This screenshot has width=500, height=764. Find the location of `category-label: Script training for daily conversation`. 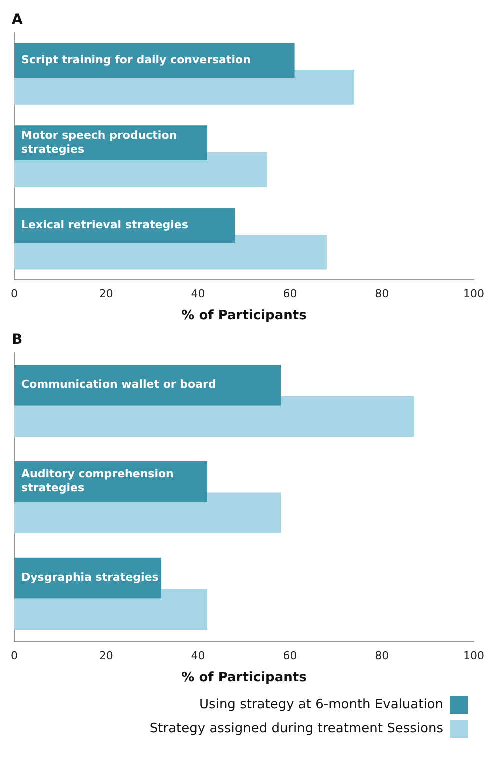

category-label: Script training for daily conversation is located at coordinates (136, 59).